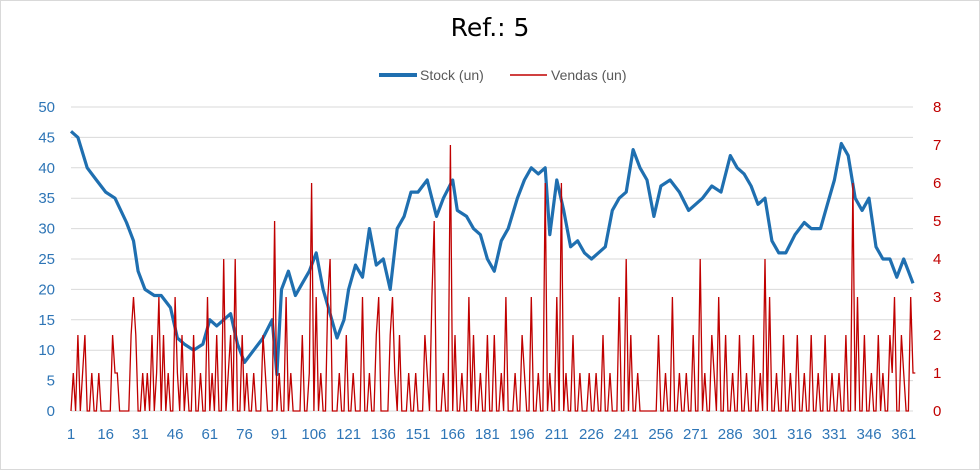 Image resolution: width=980 pixels, height=470 pixels. What do you see at coordinates (799, 434) in the screenshot?
I see `x-tick-label: 316` at bounding box center [799, 434].